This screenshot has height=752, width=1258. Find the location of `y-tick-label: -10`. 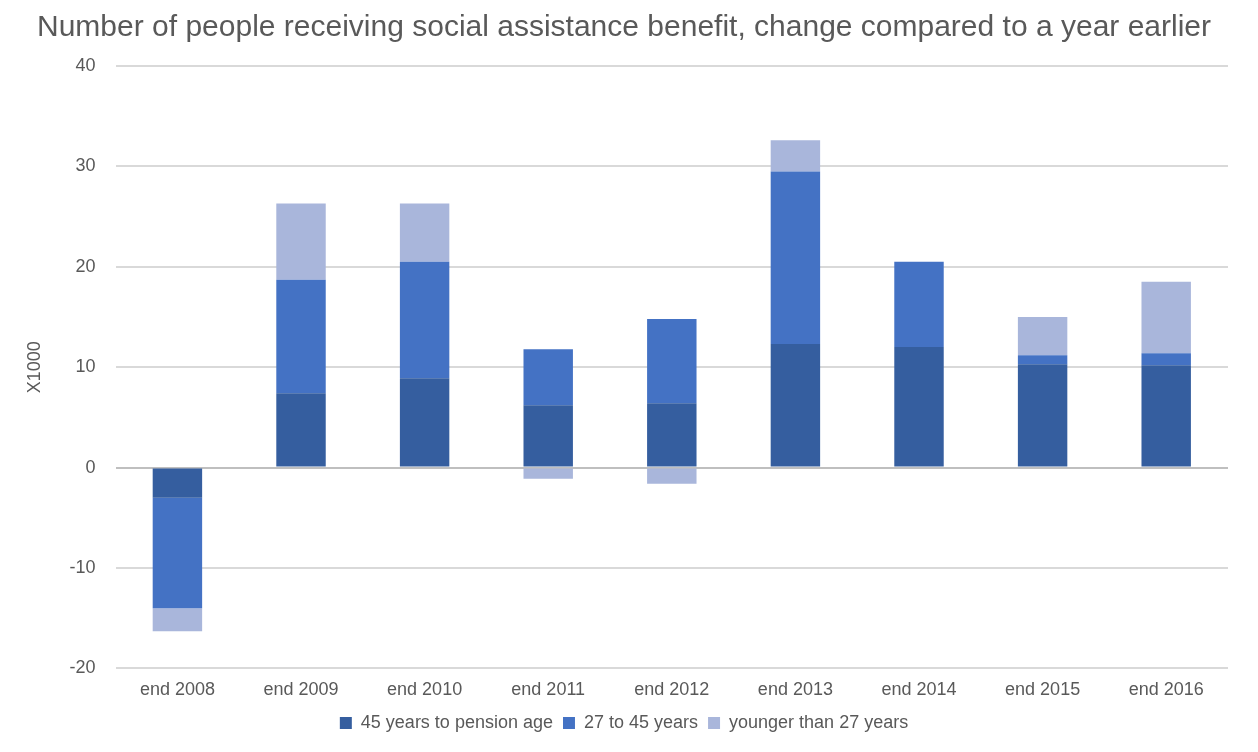

y-tick-label: -10 is located at coordinates (82, 566).